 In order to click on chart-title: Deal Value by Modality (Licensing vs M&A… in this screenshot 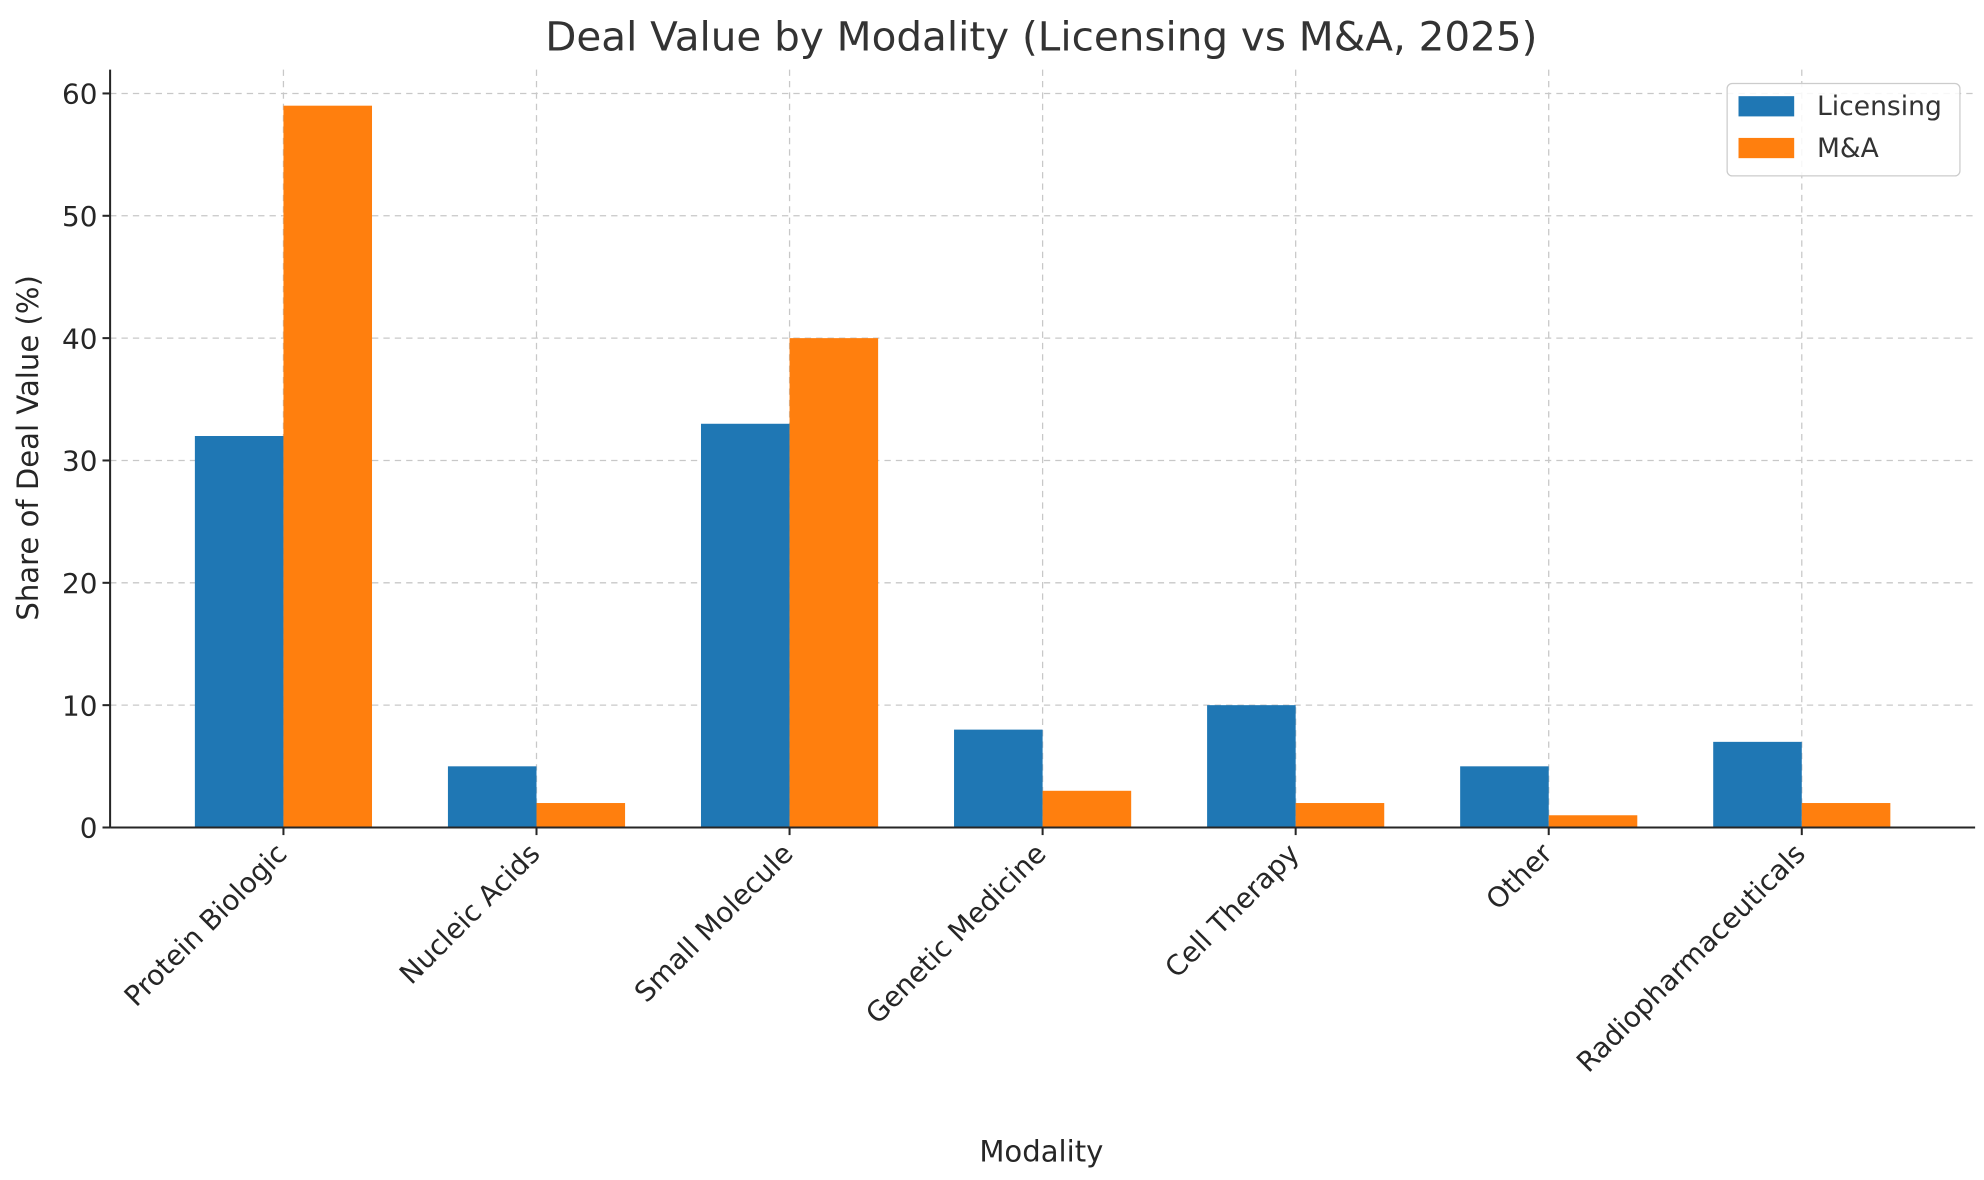, I will do `click(1041, 37)`.